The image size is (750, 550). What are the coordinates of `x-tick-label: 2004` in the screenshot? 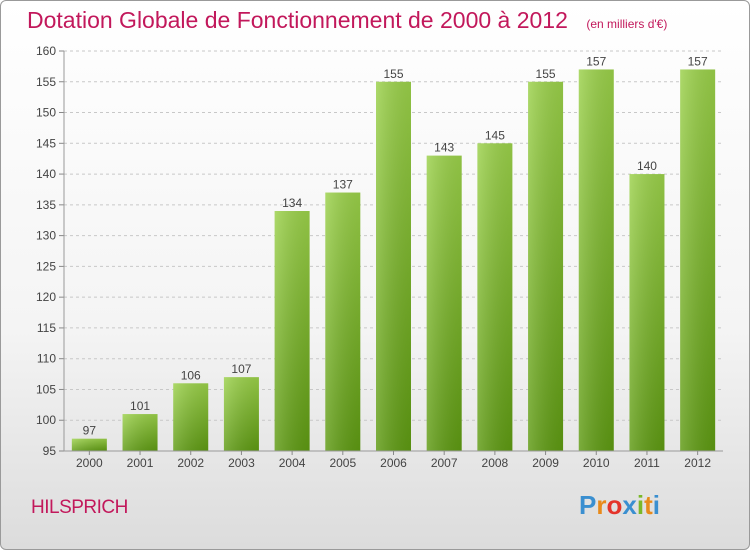 It's located at (292, 463).